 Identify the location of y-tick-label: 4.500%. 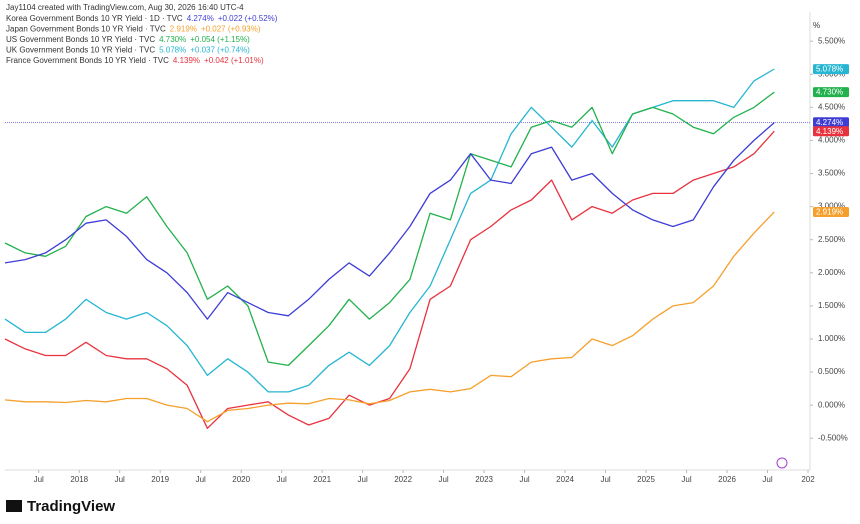
(831, 106).